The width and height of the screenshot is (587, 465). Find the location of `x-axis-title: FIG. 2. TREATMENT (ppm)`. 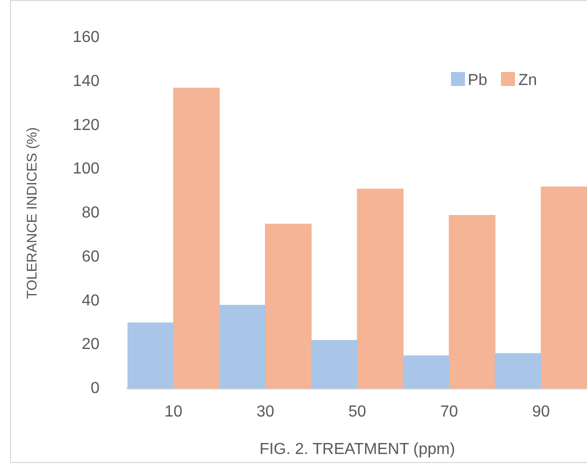

x-axis-title: FIG. 2. TREATMENT (ppm) is located at coordinates (357, 449).